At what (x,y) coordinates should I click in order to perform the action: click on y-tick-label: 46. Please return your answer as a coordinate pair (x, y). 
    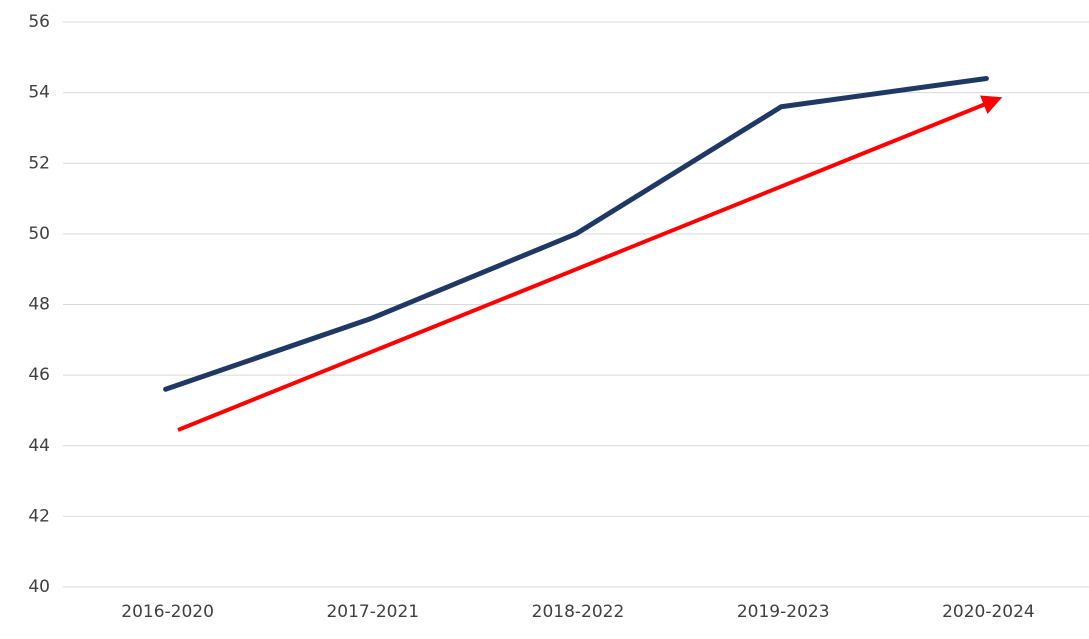
    Looking at the image, I should click on (39, 375).